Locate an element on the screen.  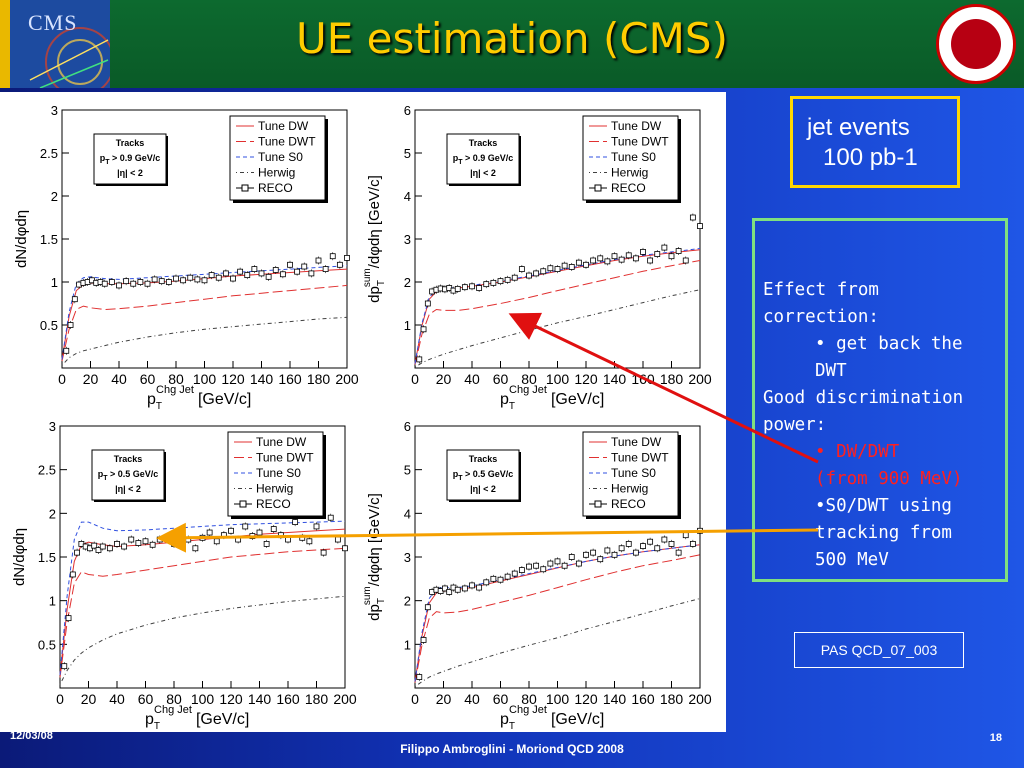
y-axis-label-sup: sum is located at coordinates (367, 277).